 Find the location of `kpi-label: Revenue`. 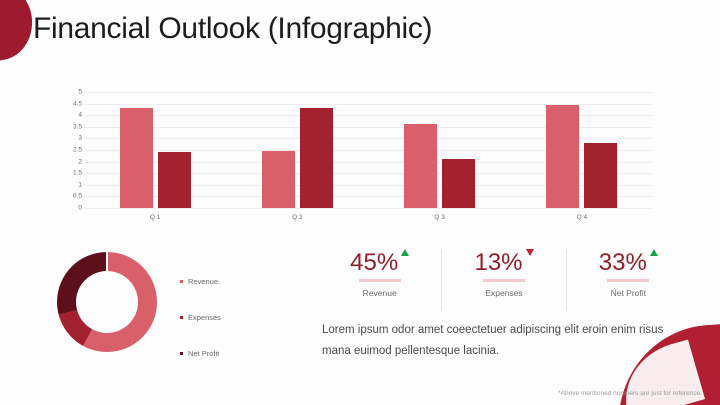

kpi-label: Revenue is located at coordinates (379, 292).